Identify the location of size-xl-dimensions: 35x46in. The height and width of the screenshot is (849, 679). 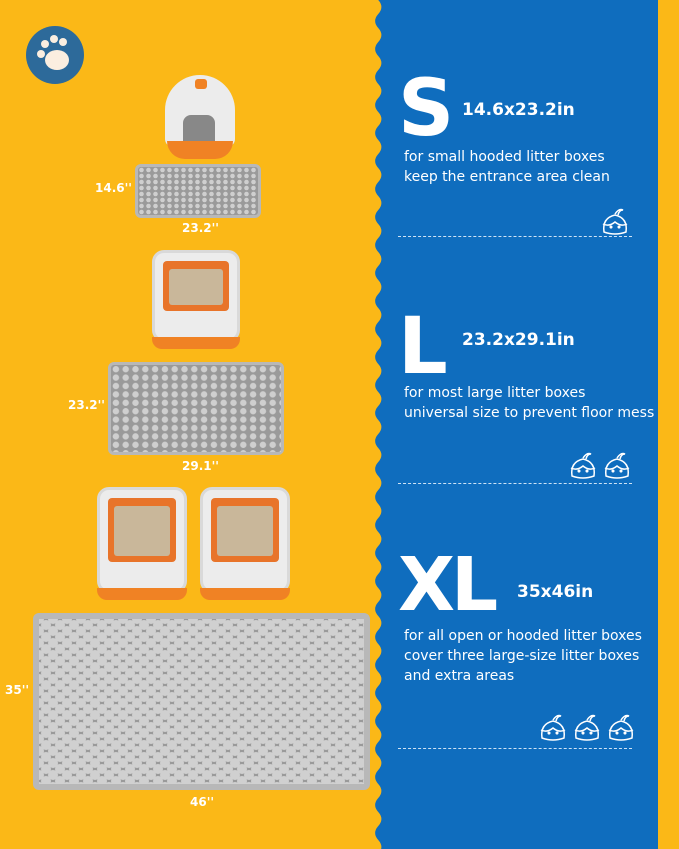
(555, 592).